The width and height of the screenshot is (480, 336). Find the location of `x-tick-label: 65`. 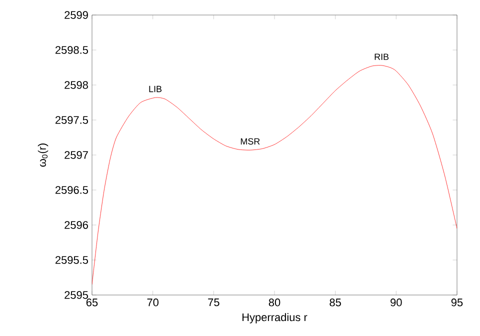

x-tick-label: 65 is located at coordinates (92, 302).